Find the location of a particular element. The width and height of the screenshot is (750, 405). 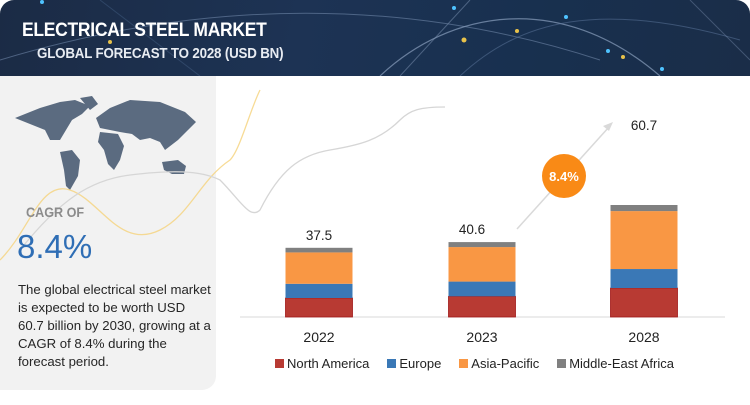

decorative-wave-yellow is located at coordinates (130, 175).